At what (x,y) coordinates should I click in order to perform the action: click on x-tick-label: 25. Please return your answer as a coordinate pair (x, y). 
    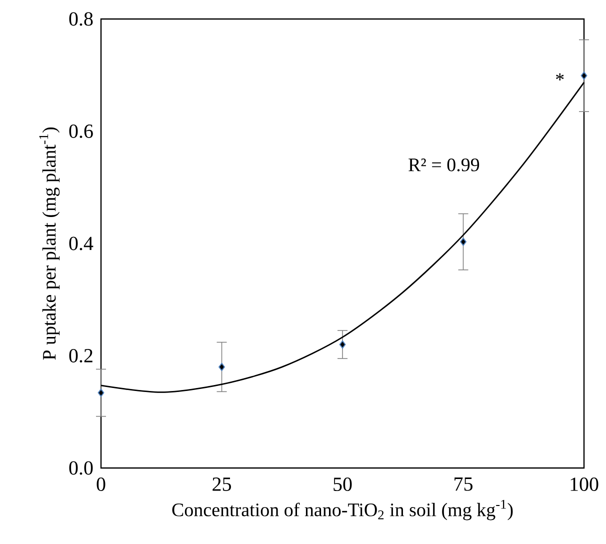
    Looking at the image, I should click on (221, 484).